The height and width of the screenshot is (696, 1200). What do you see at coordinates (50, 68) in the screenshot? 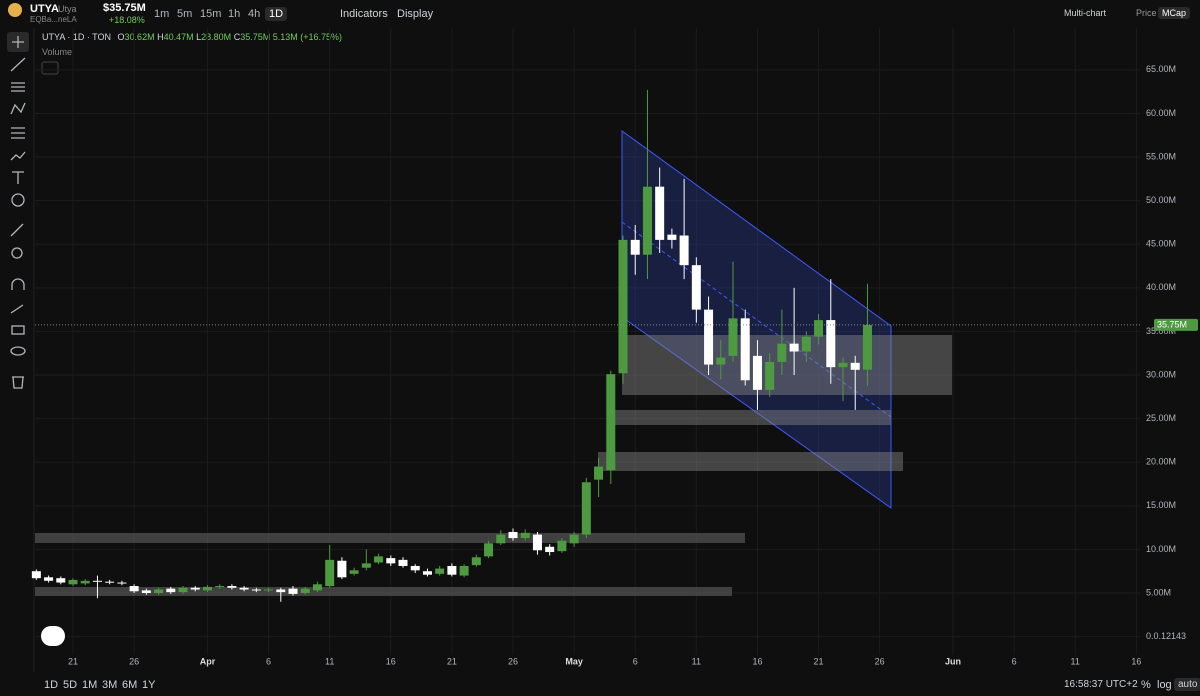
I see `collapse-button` at bounding box center [50, 68].